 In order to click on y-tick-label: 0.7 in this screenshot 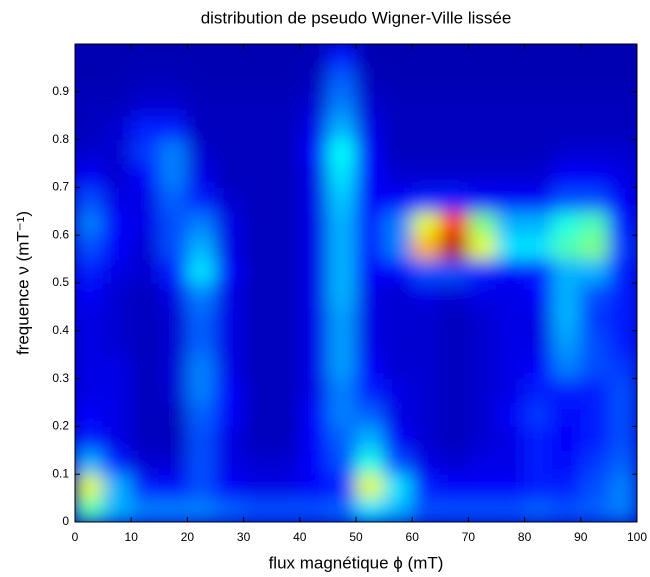, I will do `click(60, 187)`.